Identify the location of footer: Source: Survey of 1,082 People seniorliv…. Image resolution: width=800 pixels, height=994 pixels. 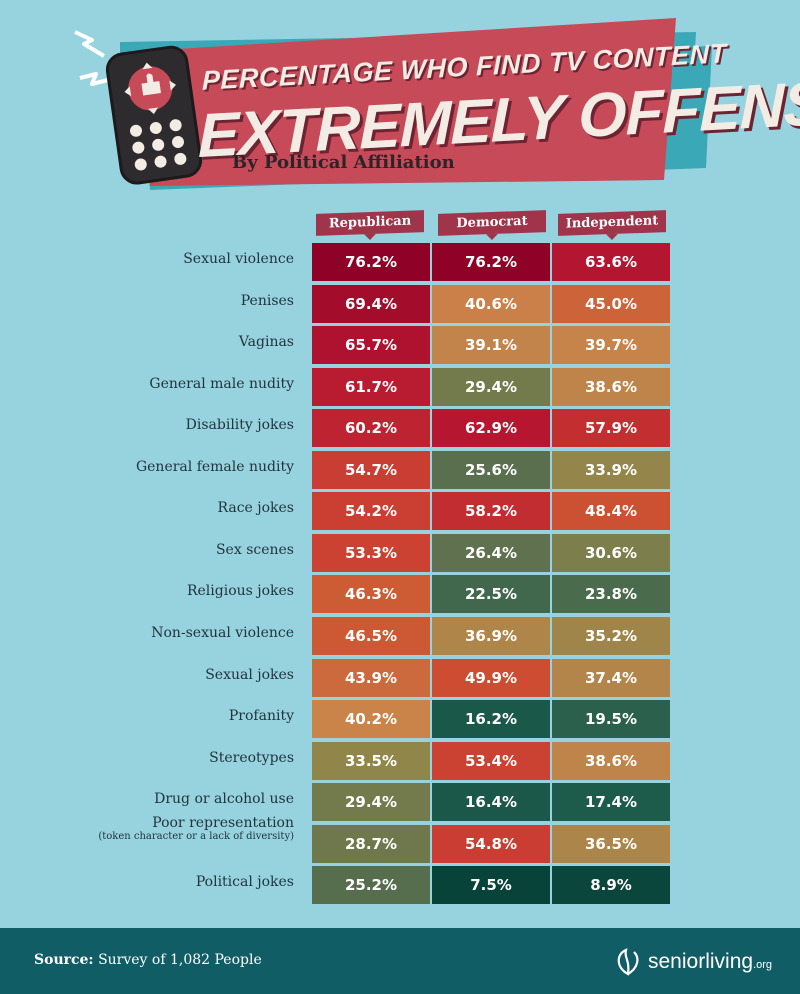
(400, 961).